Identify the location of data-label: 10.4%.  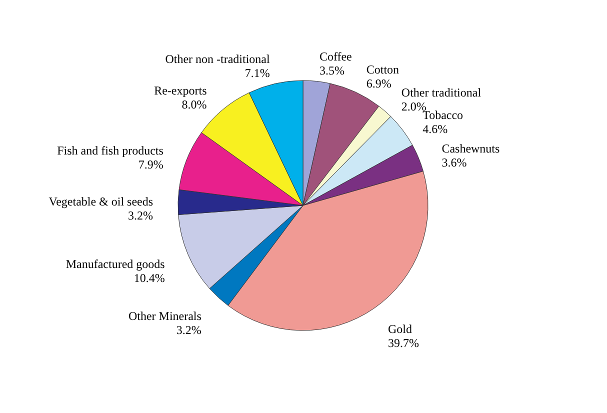
(149, 277).